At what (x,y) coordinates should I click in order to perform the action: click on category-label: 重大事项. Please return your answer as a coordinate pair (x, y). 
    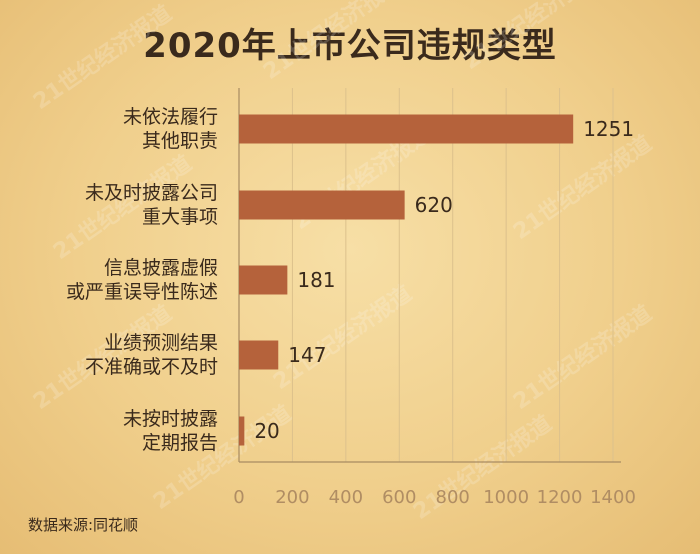
    Looking at the image, I should click on (180, 217).